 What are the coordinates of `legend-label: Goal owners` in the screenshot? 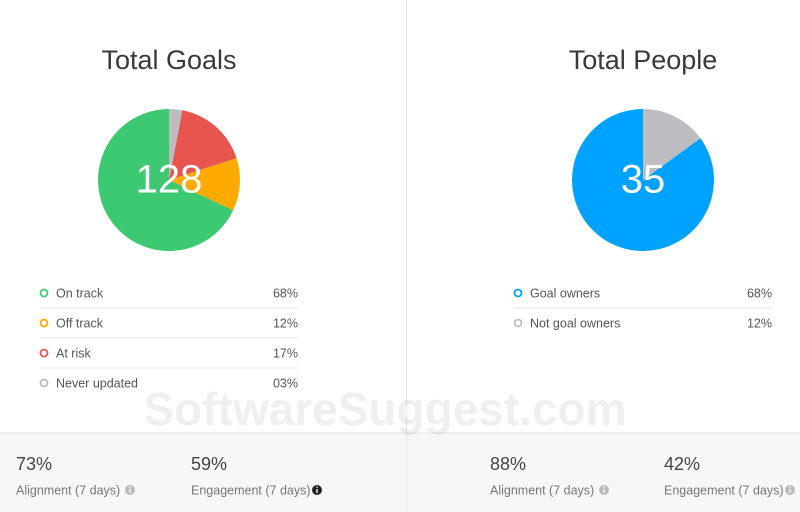 It's located at (565, 293).